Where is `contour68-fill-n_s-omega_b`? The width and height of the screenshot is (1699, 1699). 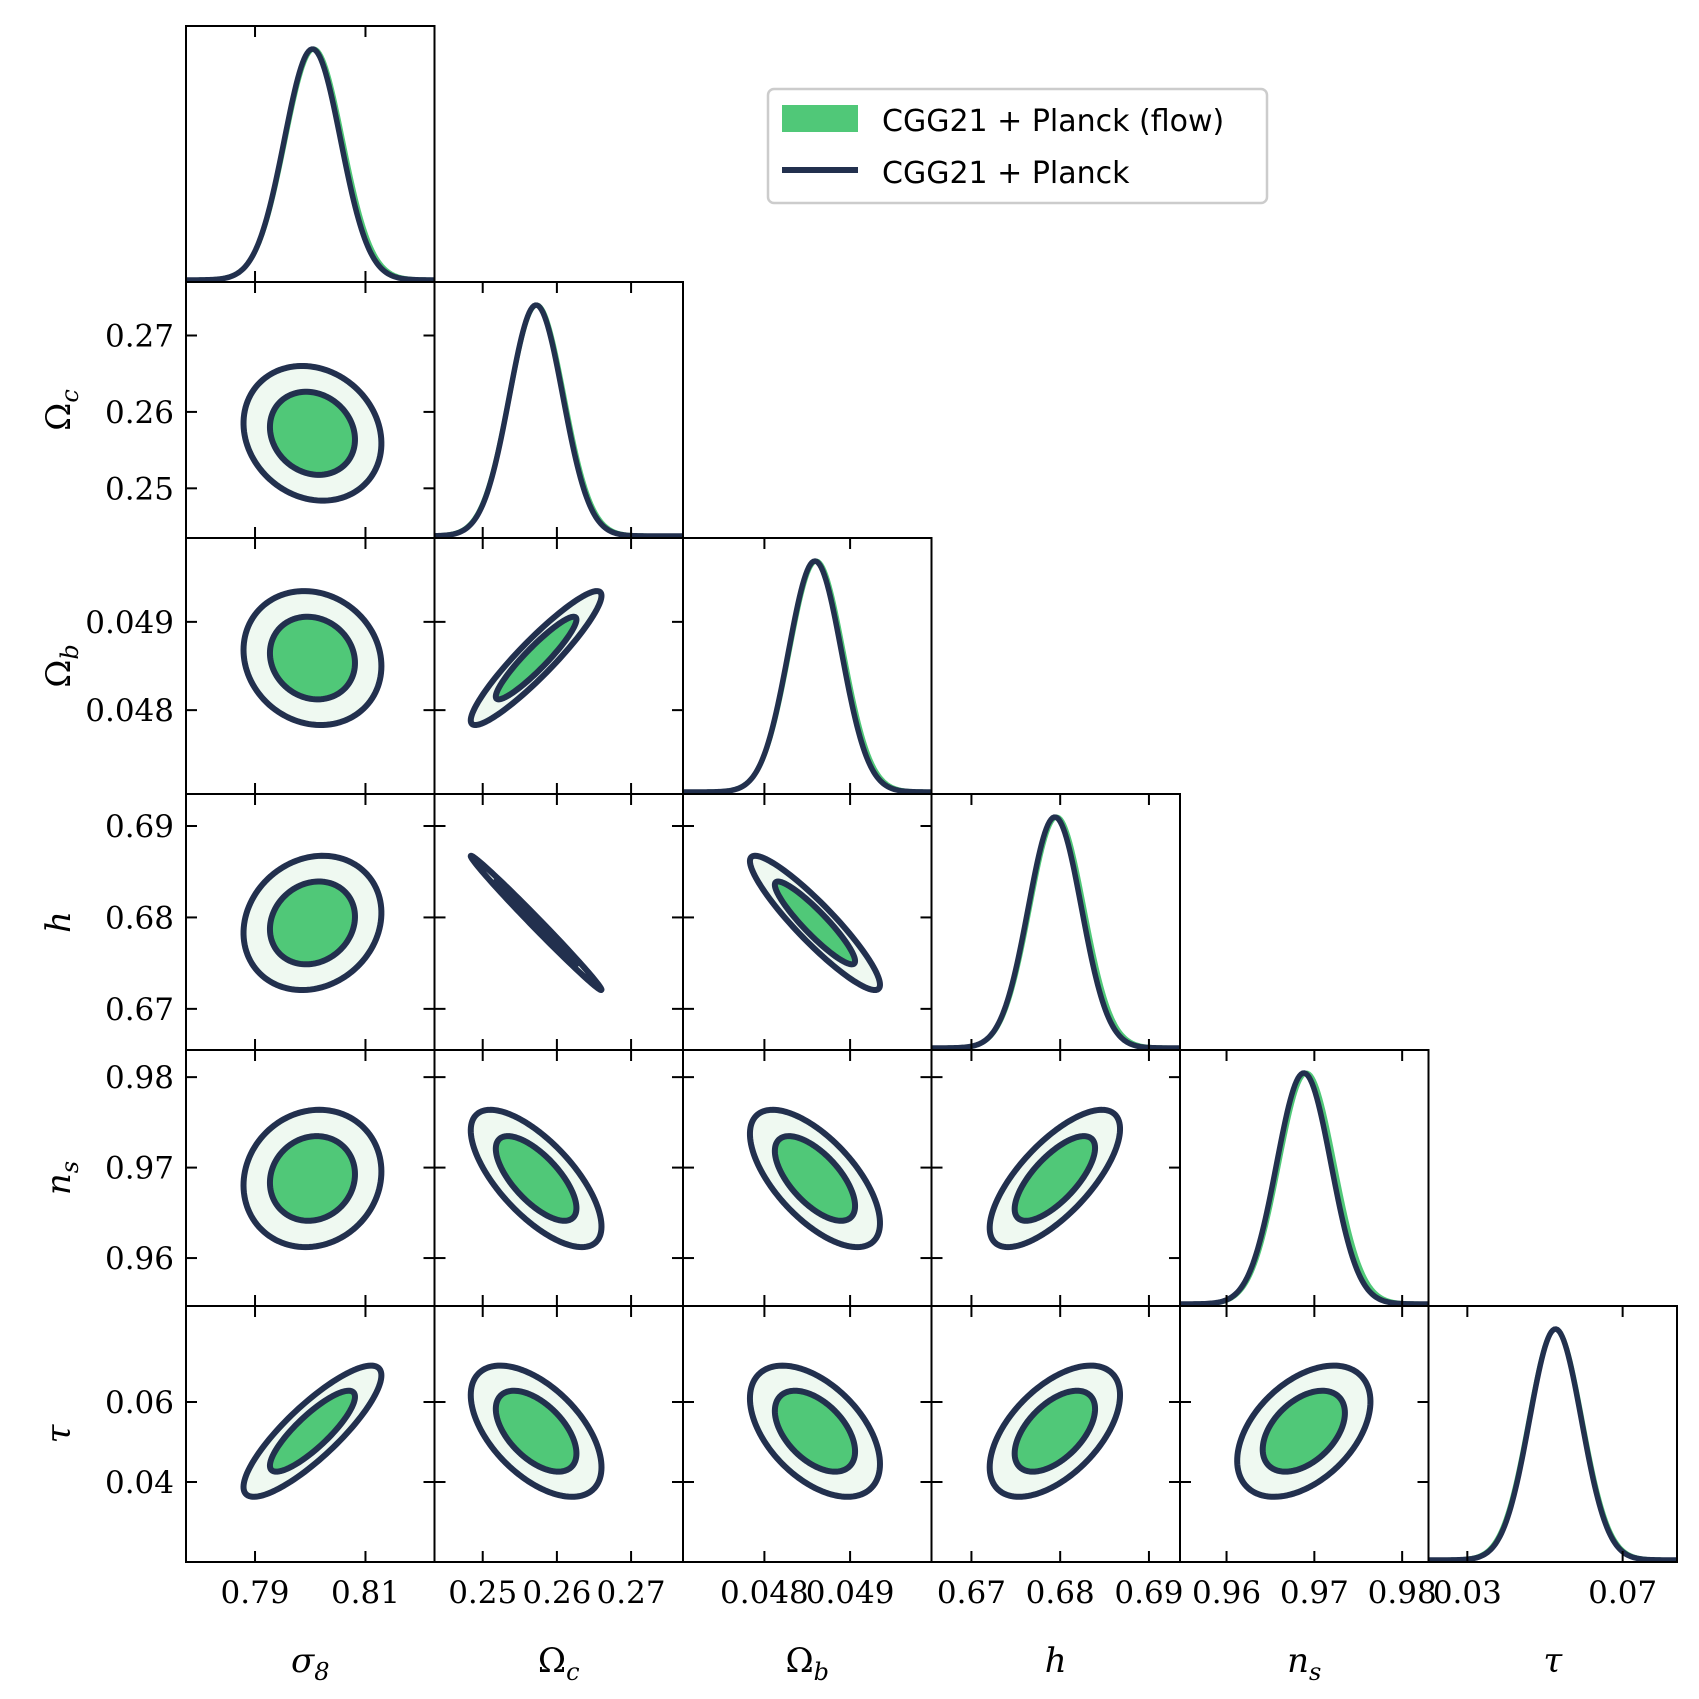 contour68-fill-n_s-omega_b is located at coordinates (815, 1178).